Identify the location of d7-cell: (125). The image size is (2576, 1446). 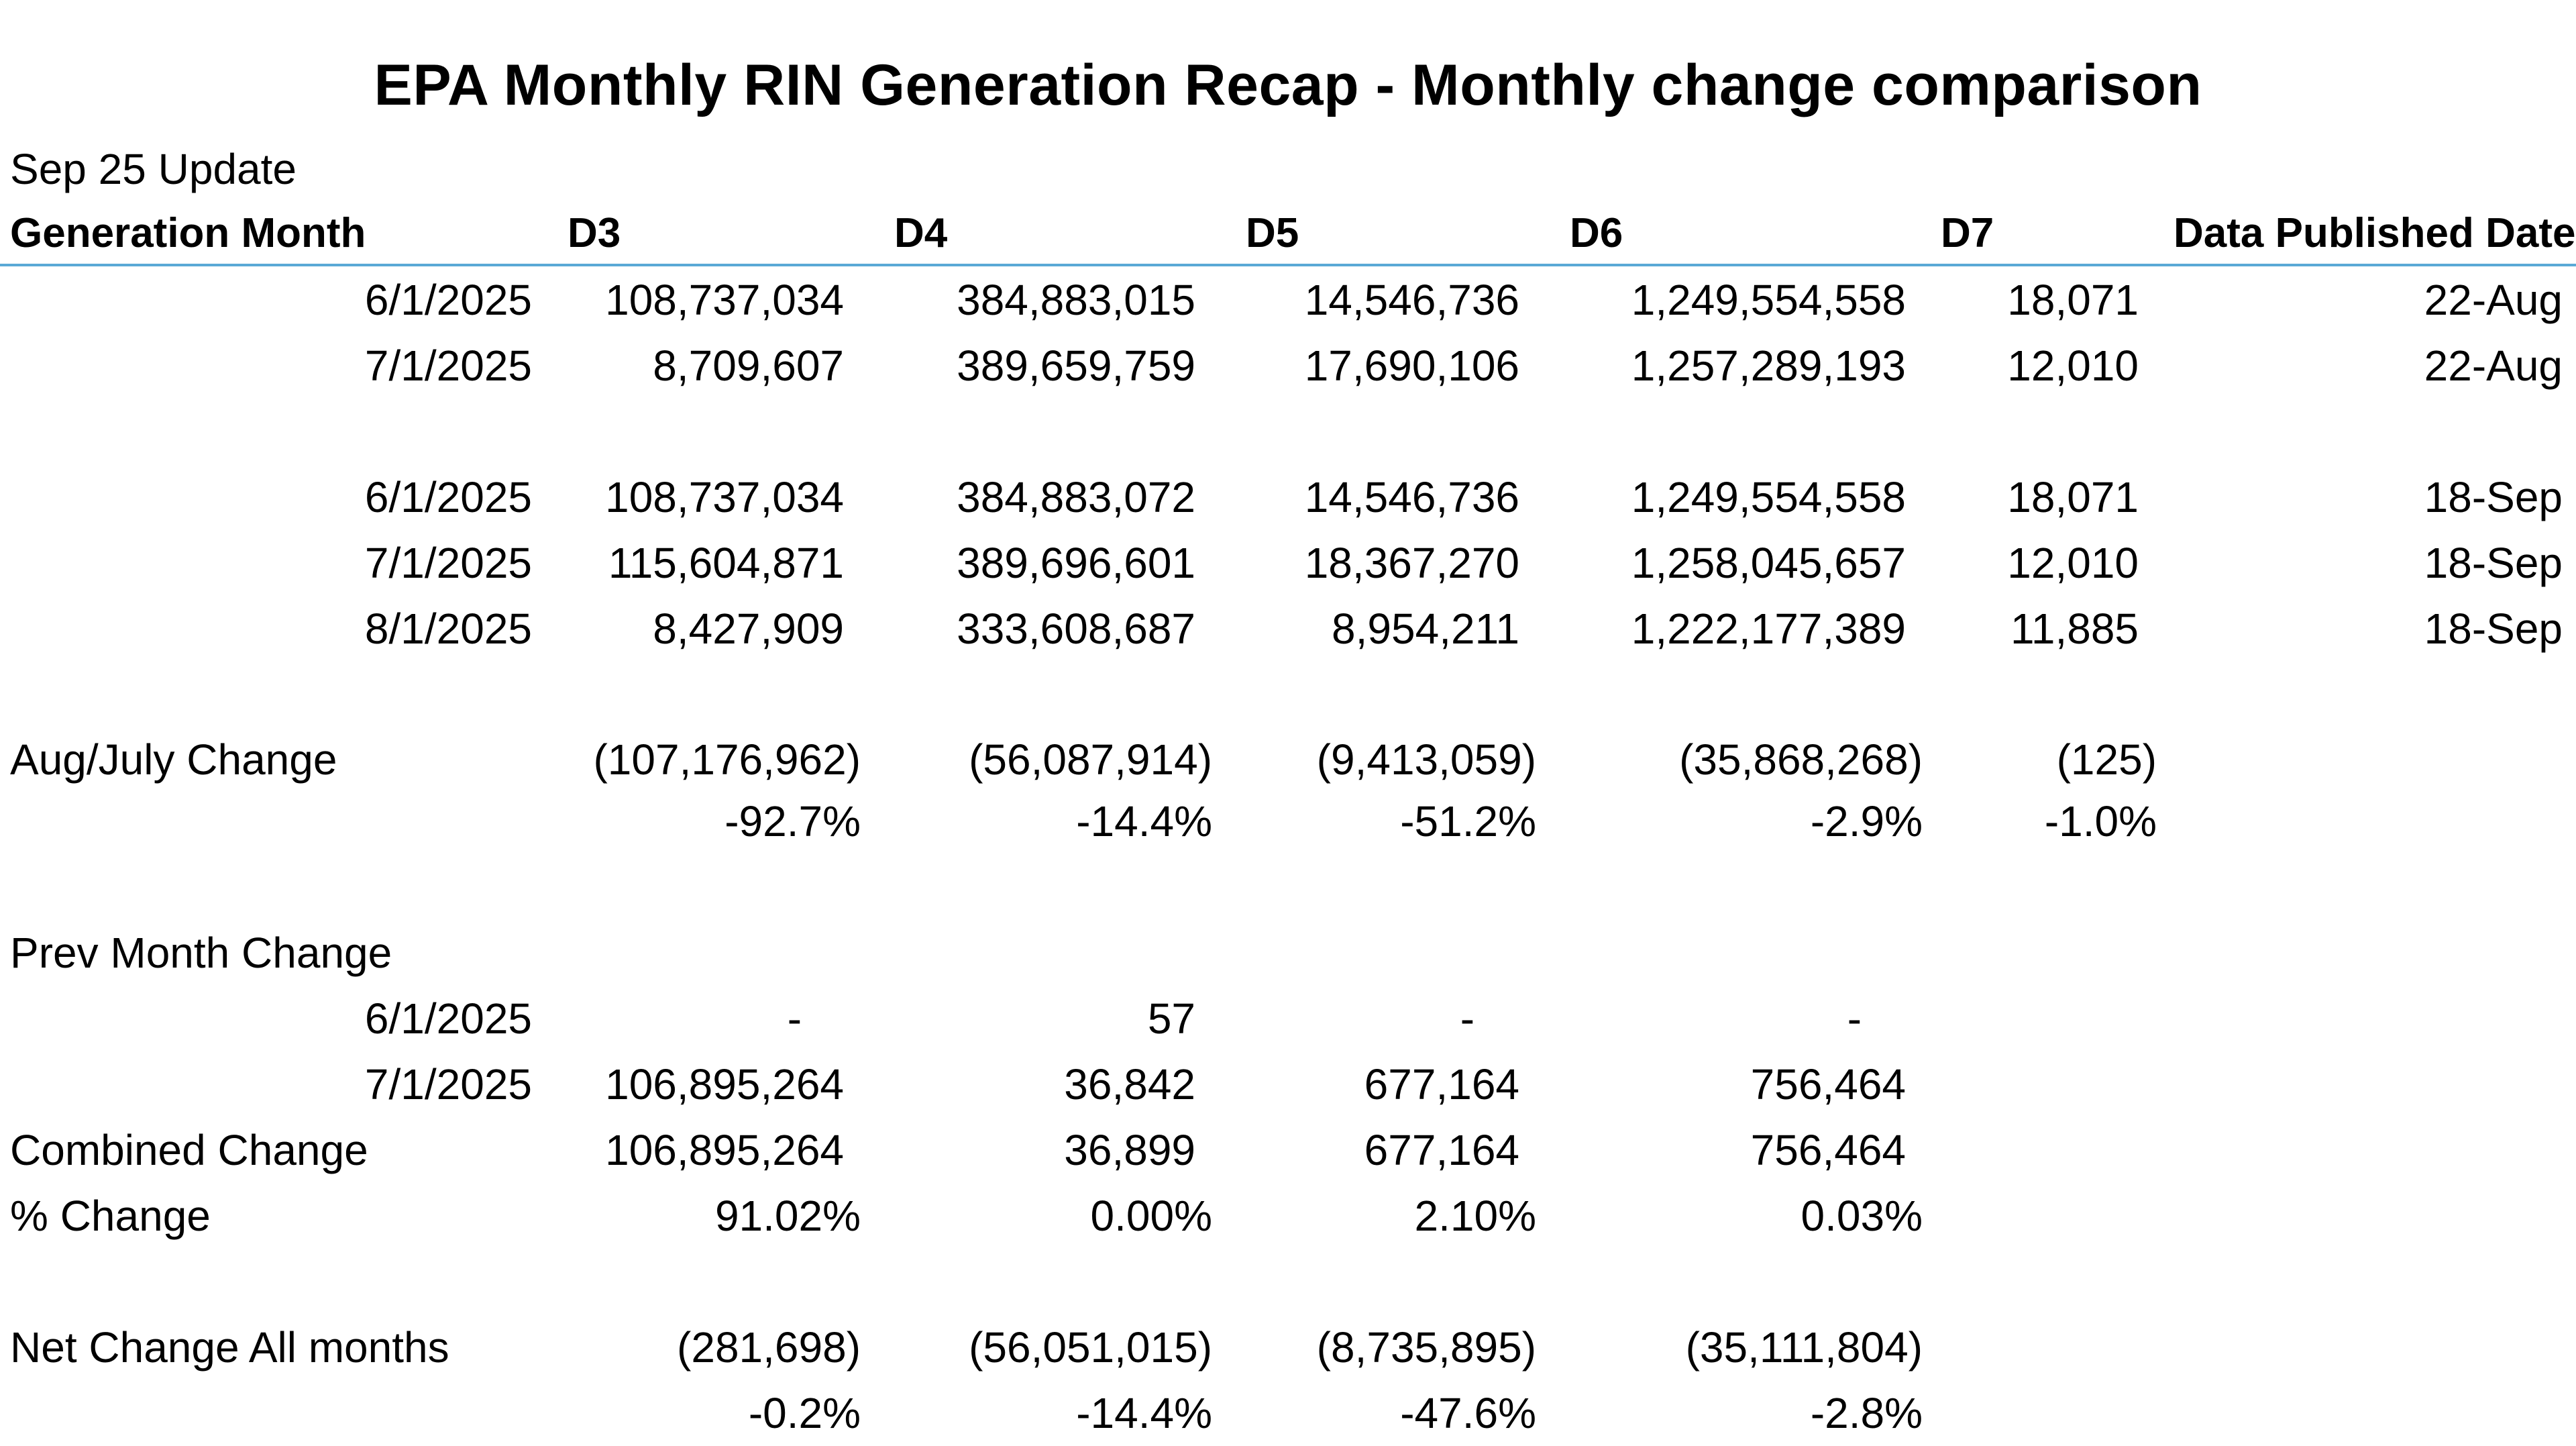
(2106, 759).